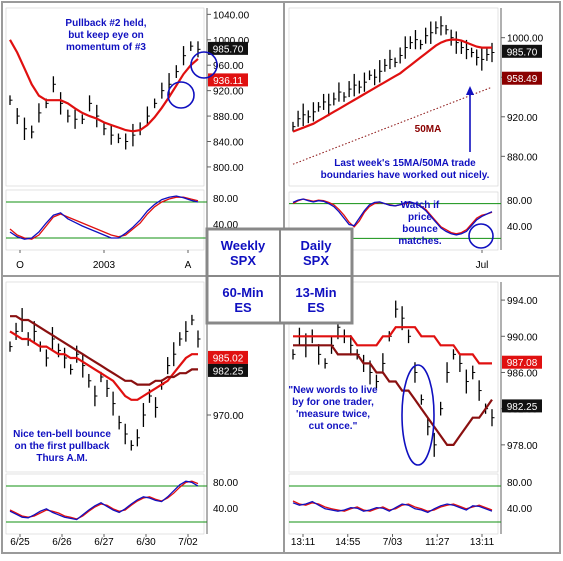 The image size is (563, 561). Describe the element at coordinates (228, 143) in the screenshot. I see `y-tick-label: 840.00` at that location.